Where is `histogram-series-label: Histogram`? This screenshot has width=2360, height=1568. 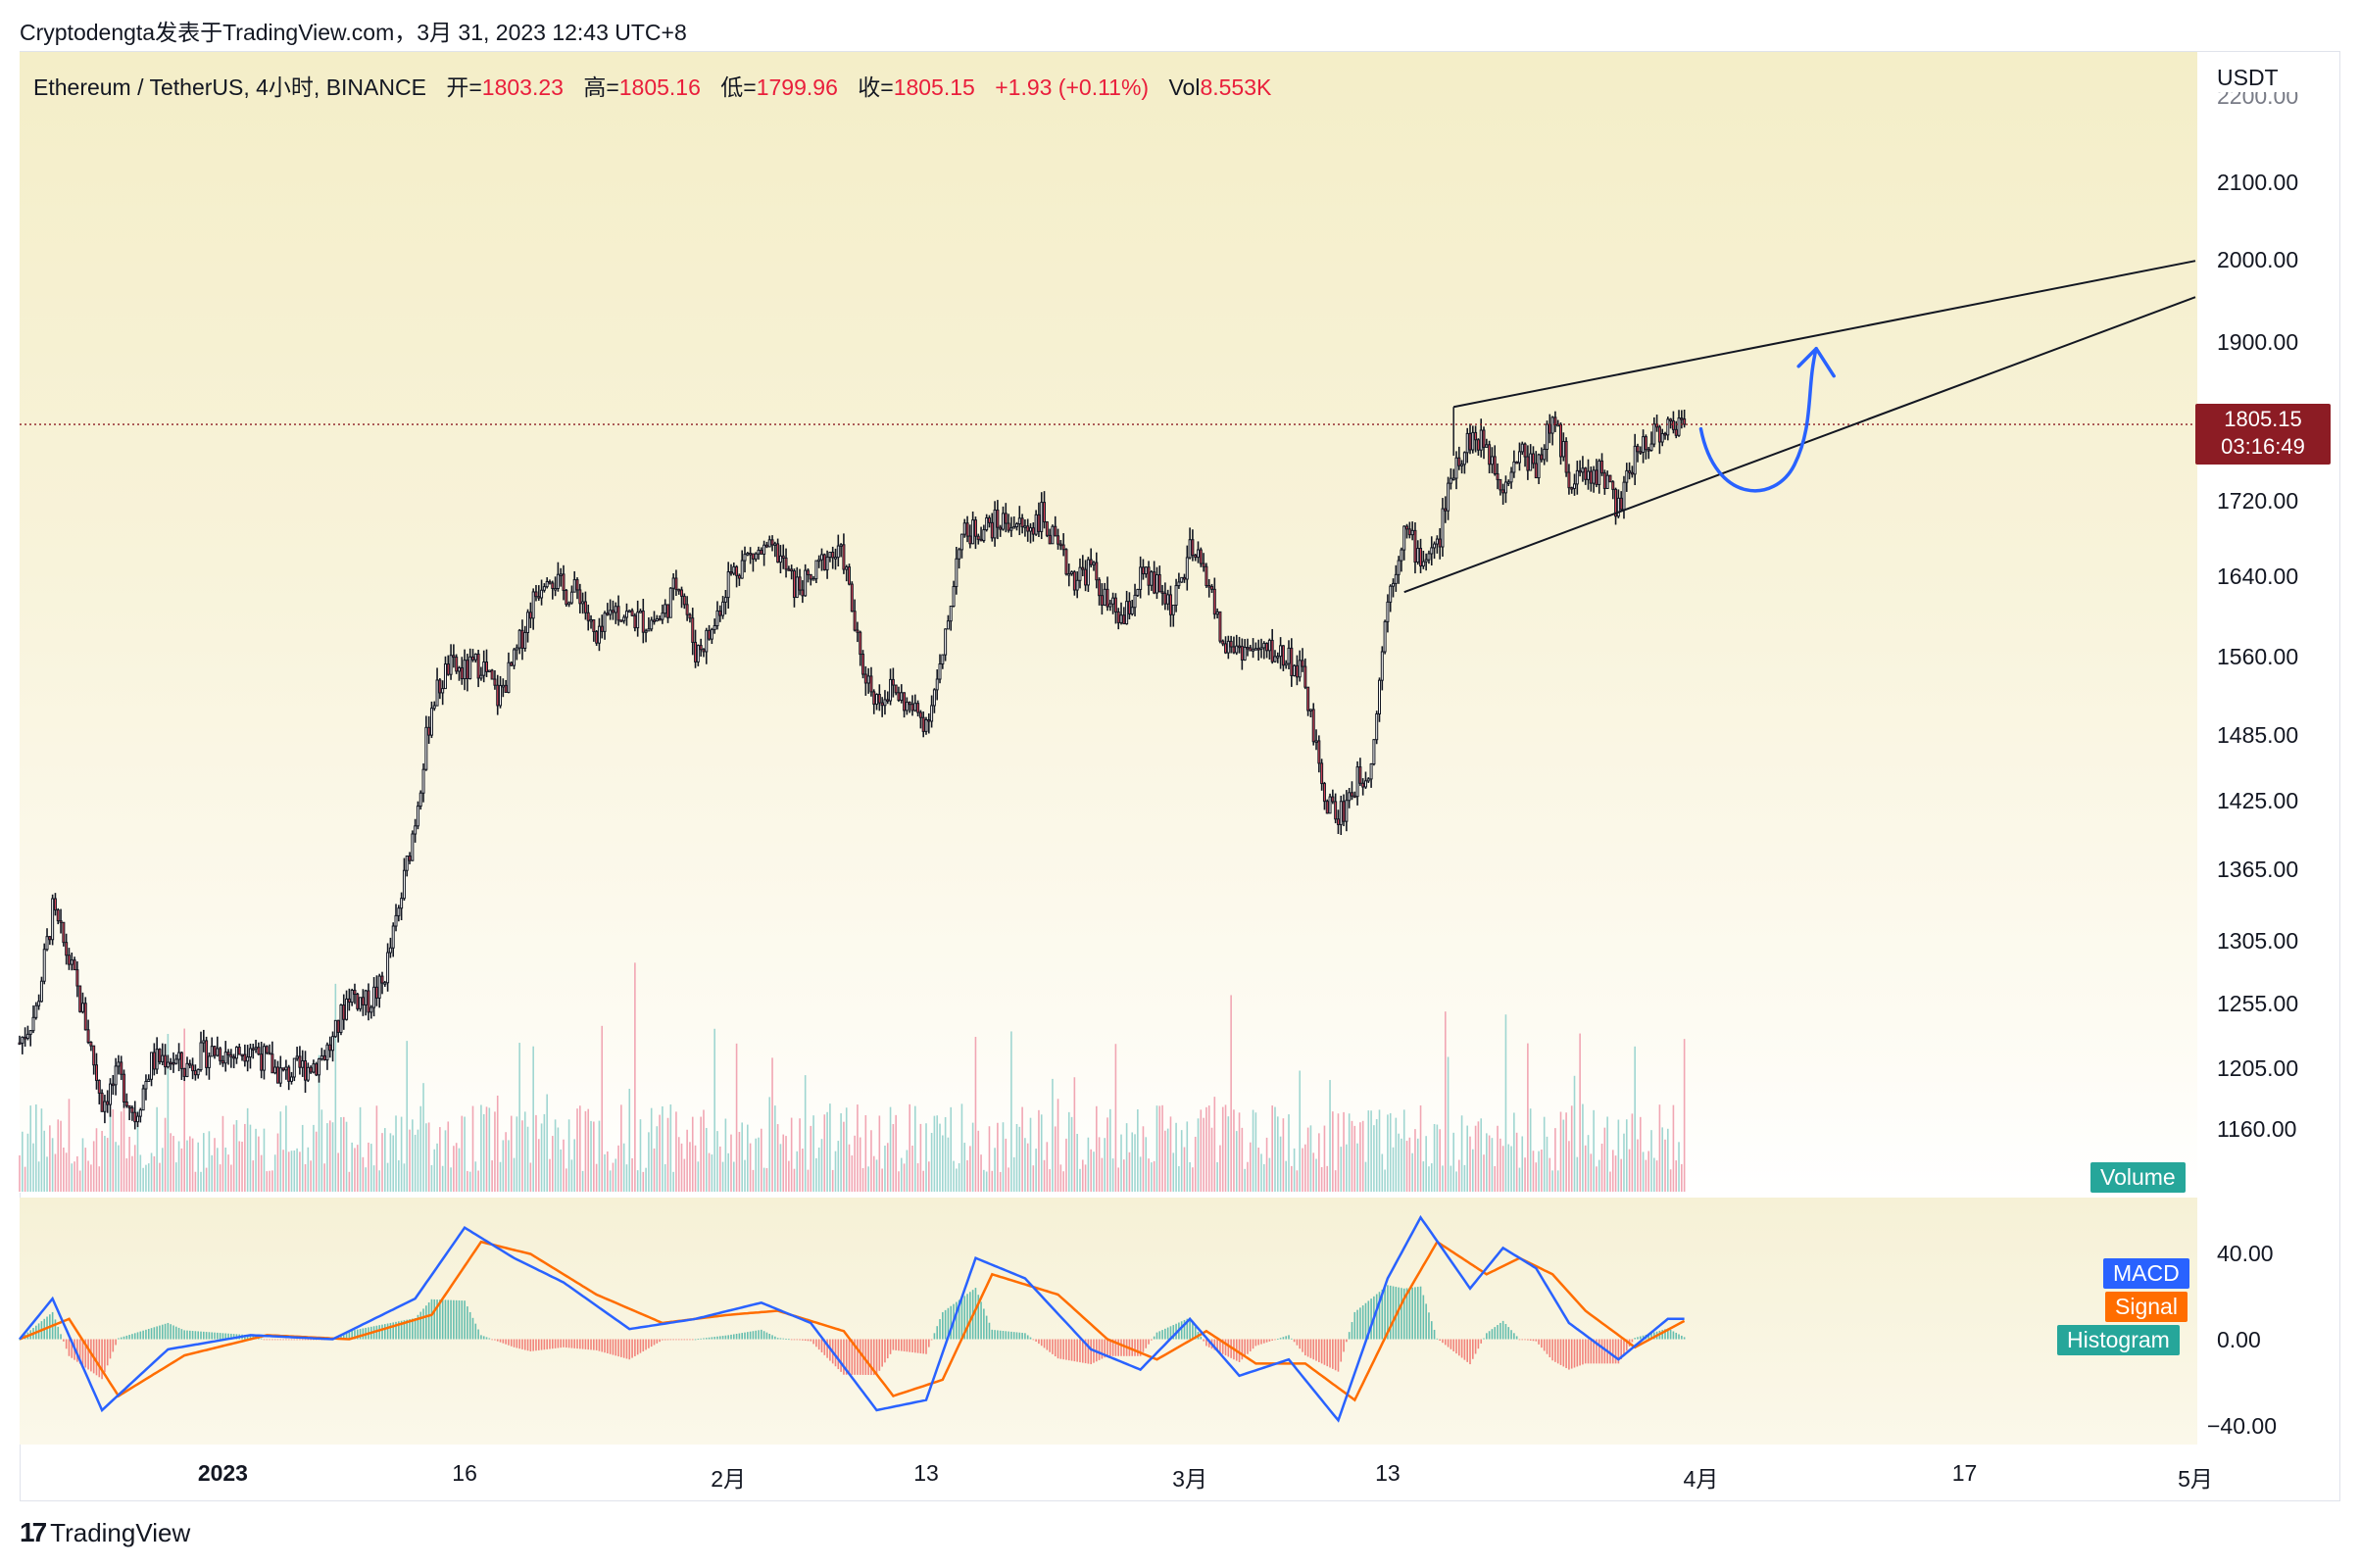 histogram-series-label: Histogram is located at coordinates (2118, 1340).